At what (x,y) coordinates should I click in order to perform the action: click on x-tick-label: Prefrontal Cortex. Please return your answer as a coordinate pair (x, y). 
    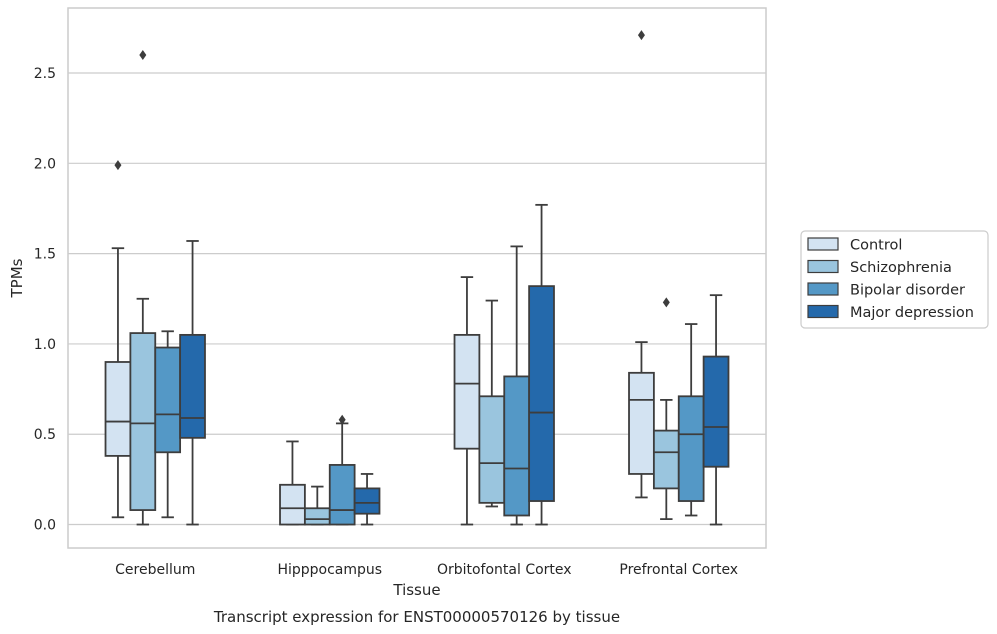
    Looking at the image, I should click on (678, 570).